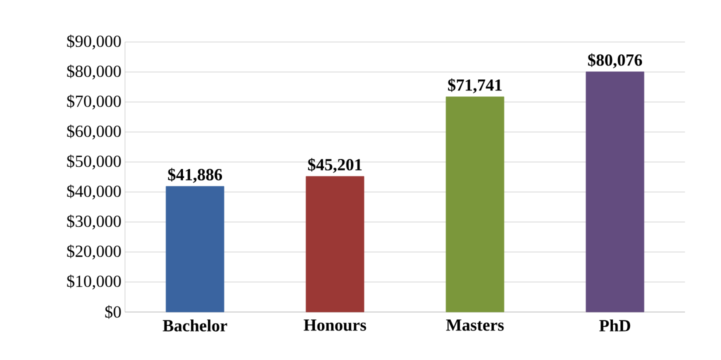  What do you see at coordinates (195, 326) in the screenshot?
I see `x-tick-label: Bachelor` at bounding box center [195, 326].